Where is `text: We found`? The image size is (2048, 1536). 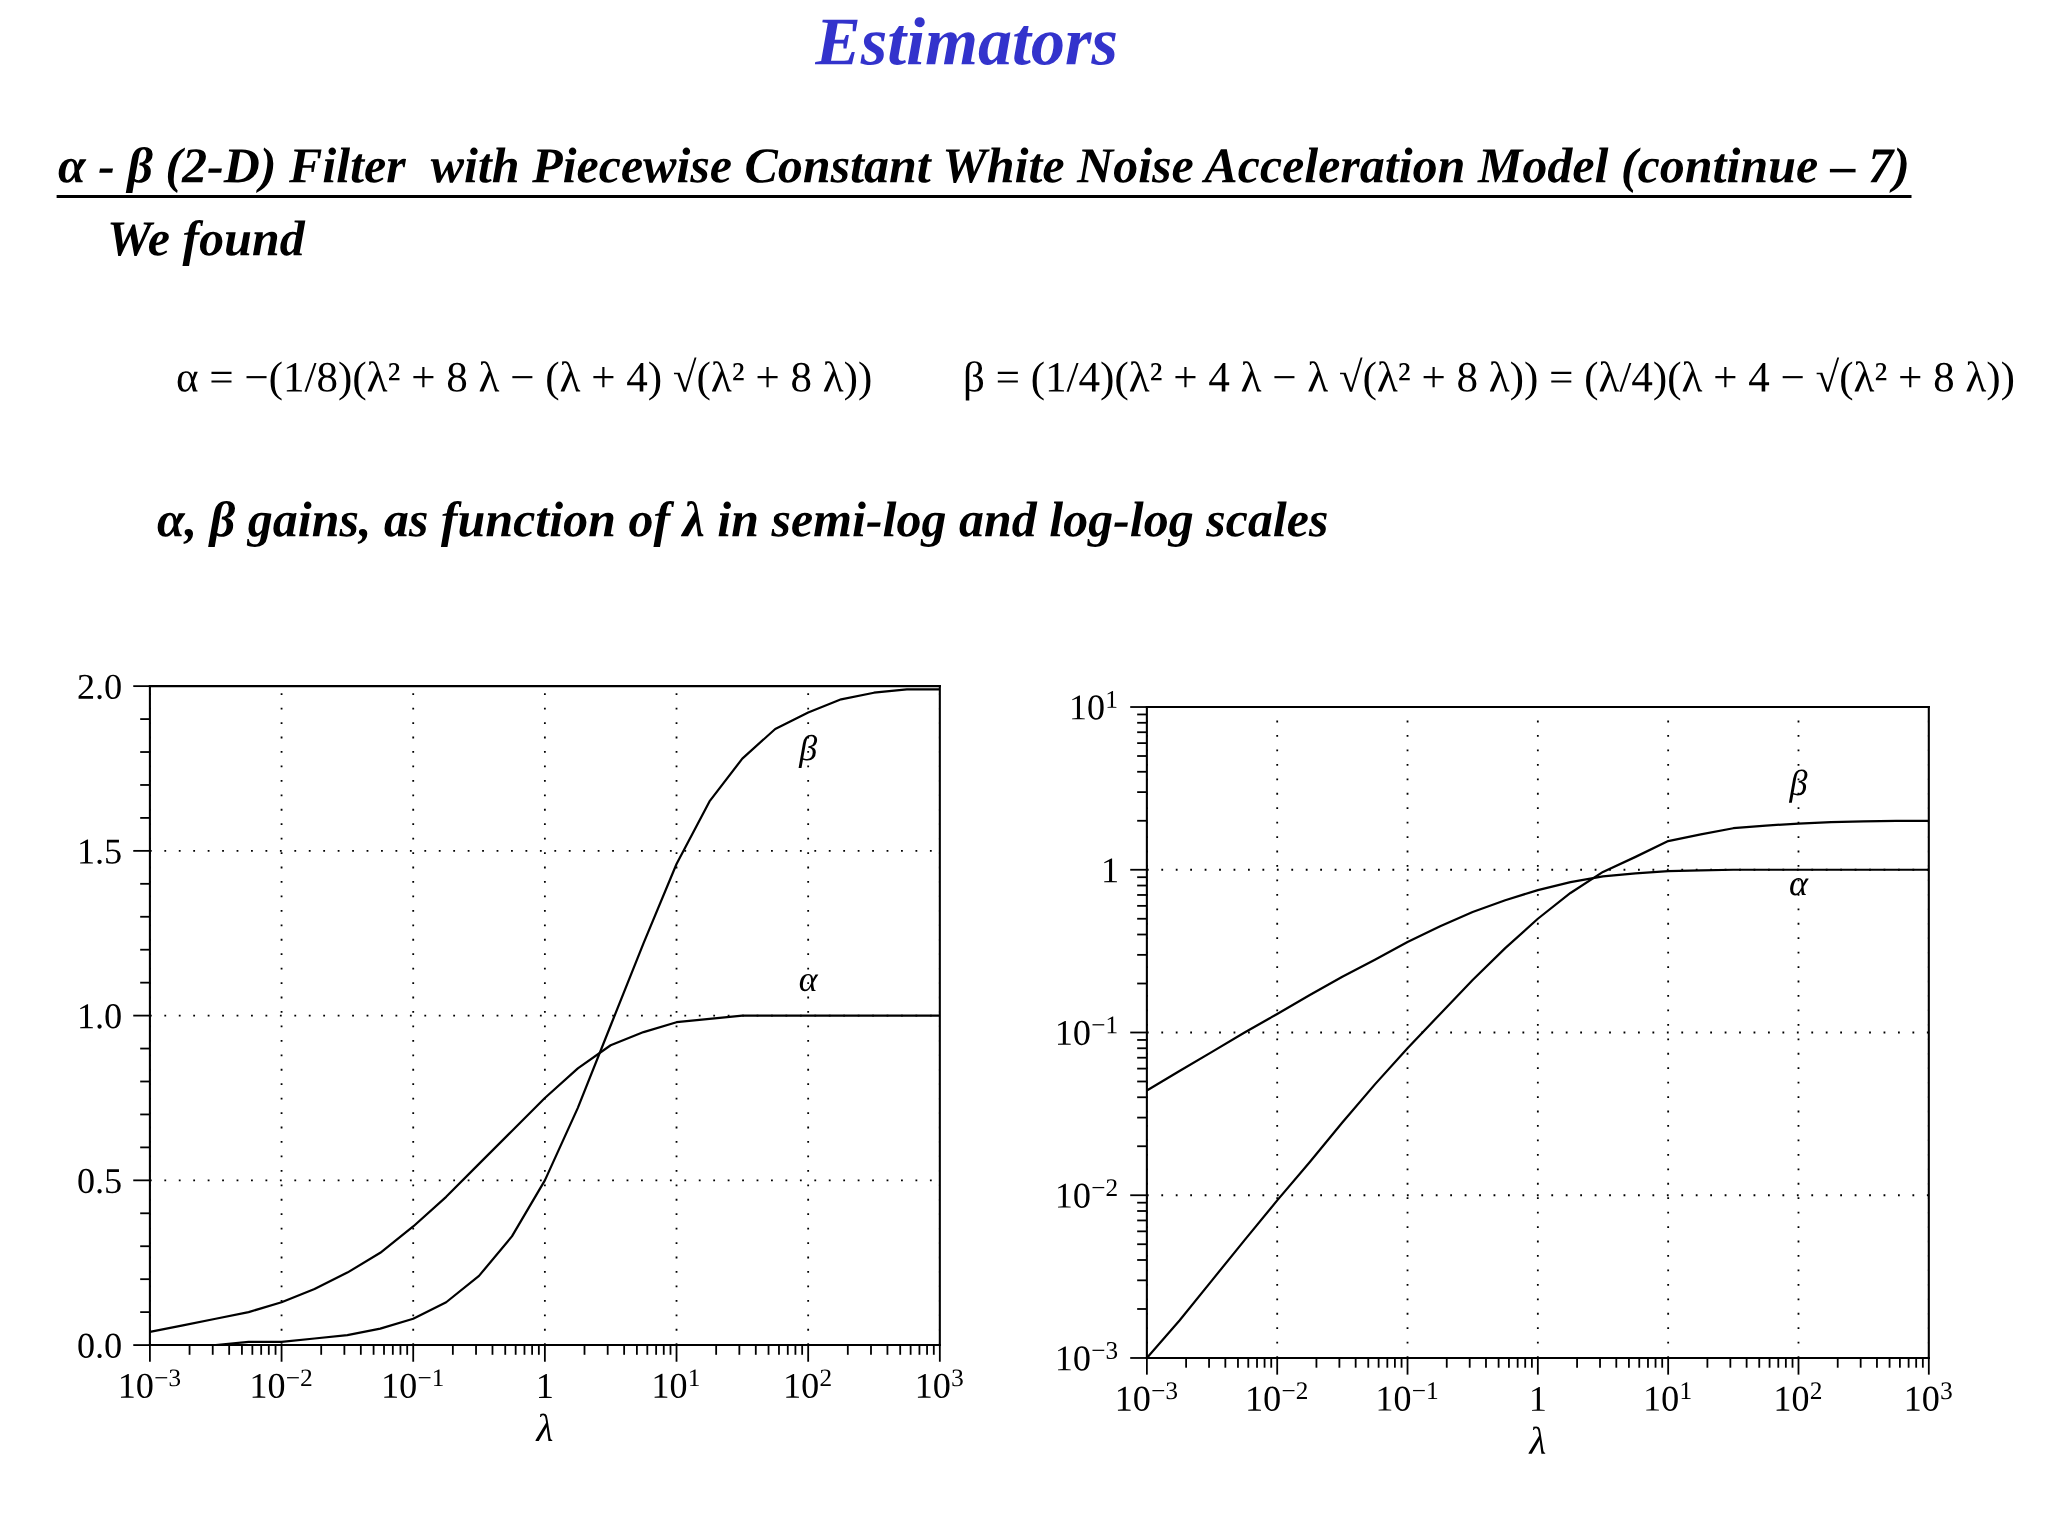 text: We found is located at coordinates (208, 243).